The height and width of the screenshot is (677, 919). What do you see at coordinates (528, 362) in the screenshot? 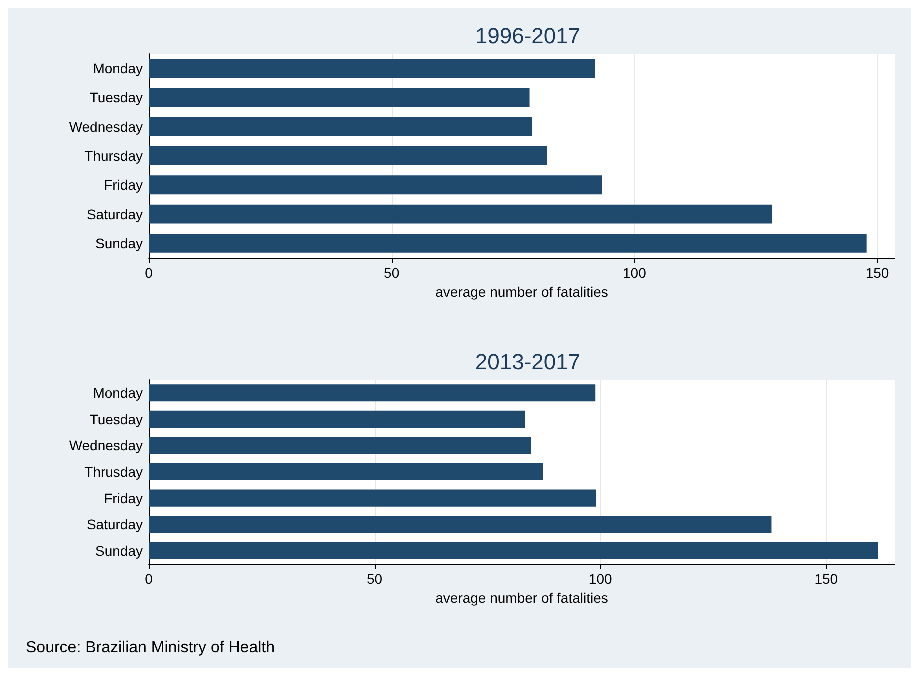
I see `chart-title: 2013-2017` at bounding box center [528, 362].